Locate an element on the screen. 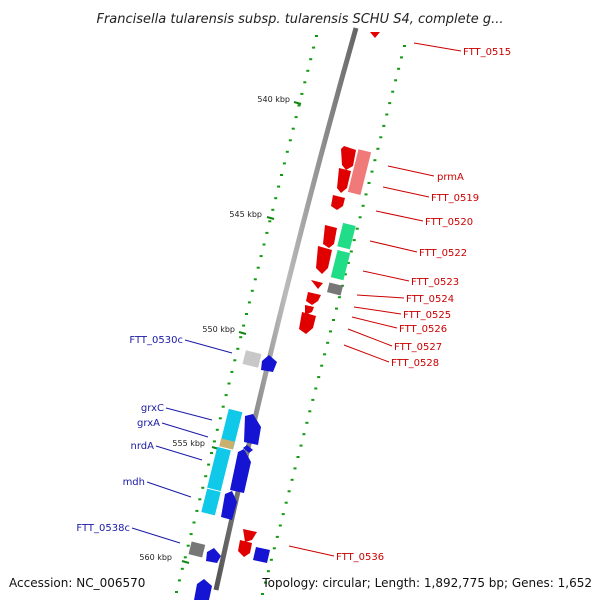 The width and height of the screenshot is (600, 600). gene-ftt0536-blue is located at coordinates (261, 555).